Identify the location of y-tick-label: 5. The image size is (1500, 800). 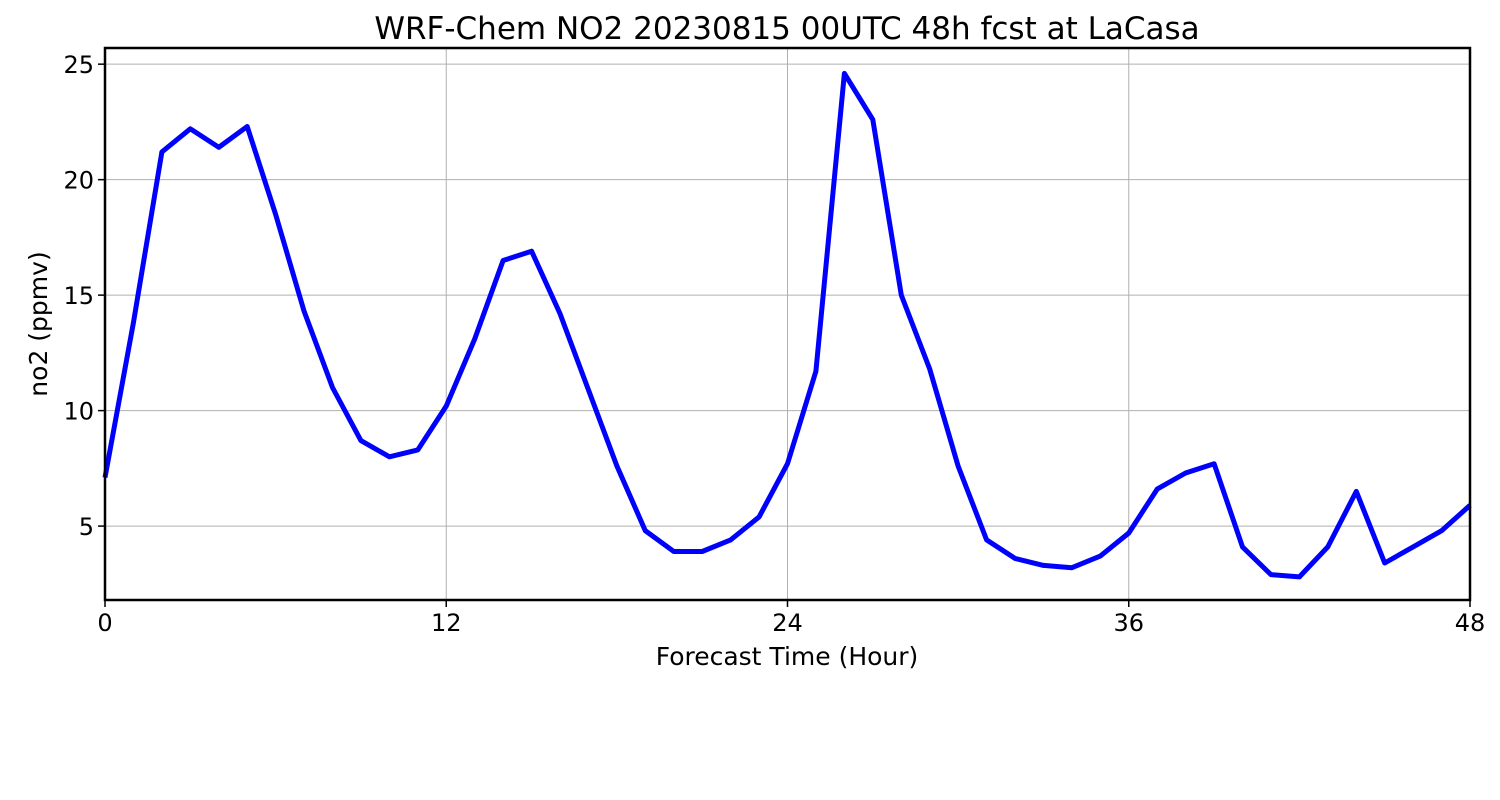
(86, 527).